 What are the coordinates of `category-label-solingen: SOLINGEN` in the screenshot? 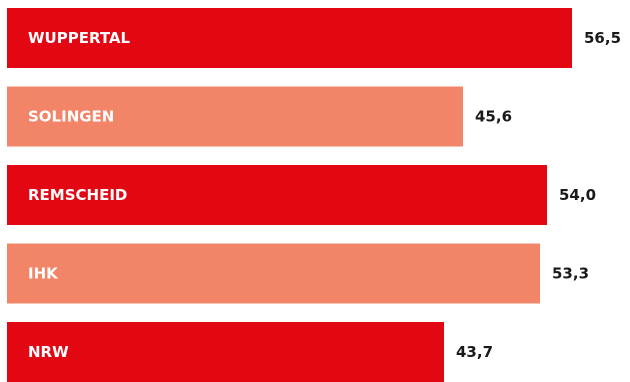 It's located at (71, 117).